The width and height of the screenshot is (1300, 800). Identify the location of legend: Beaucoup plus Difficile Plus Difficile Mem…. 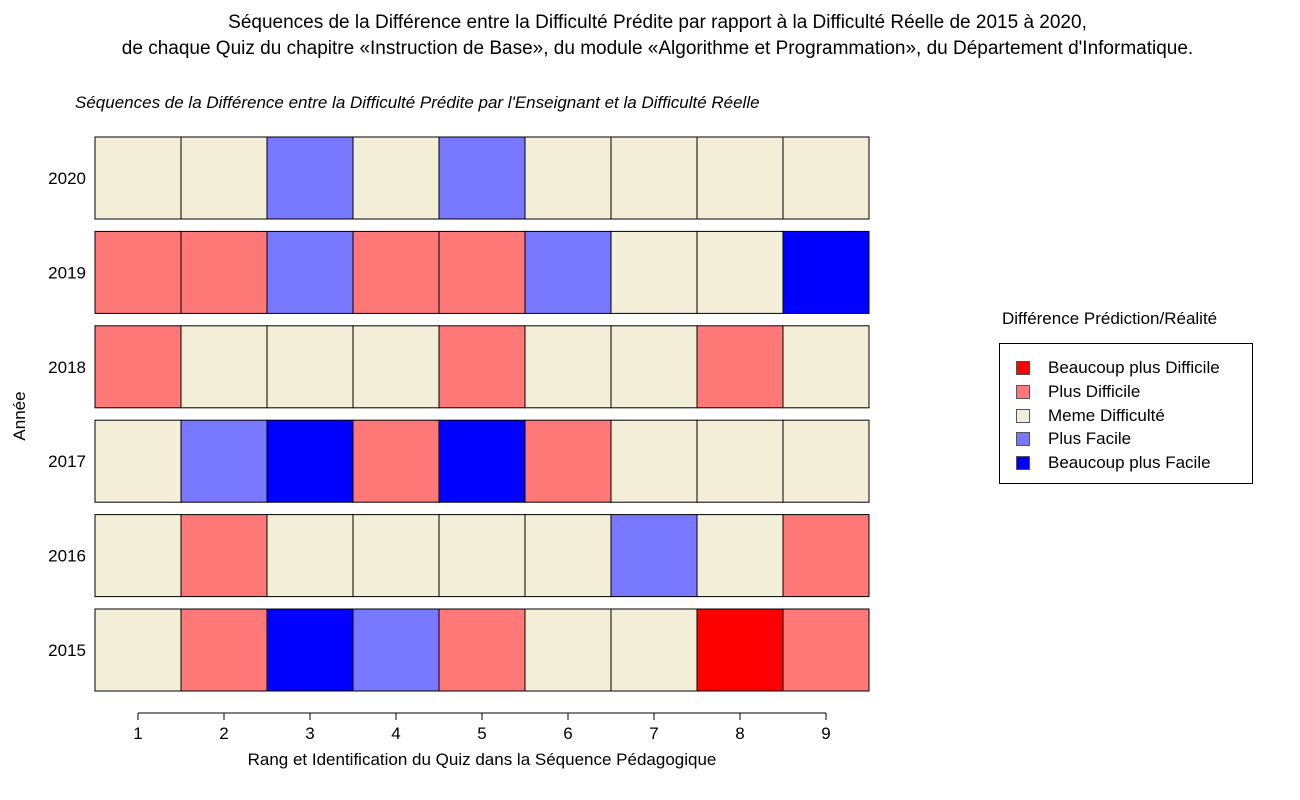
(1126, 413).